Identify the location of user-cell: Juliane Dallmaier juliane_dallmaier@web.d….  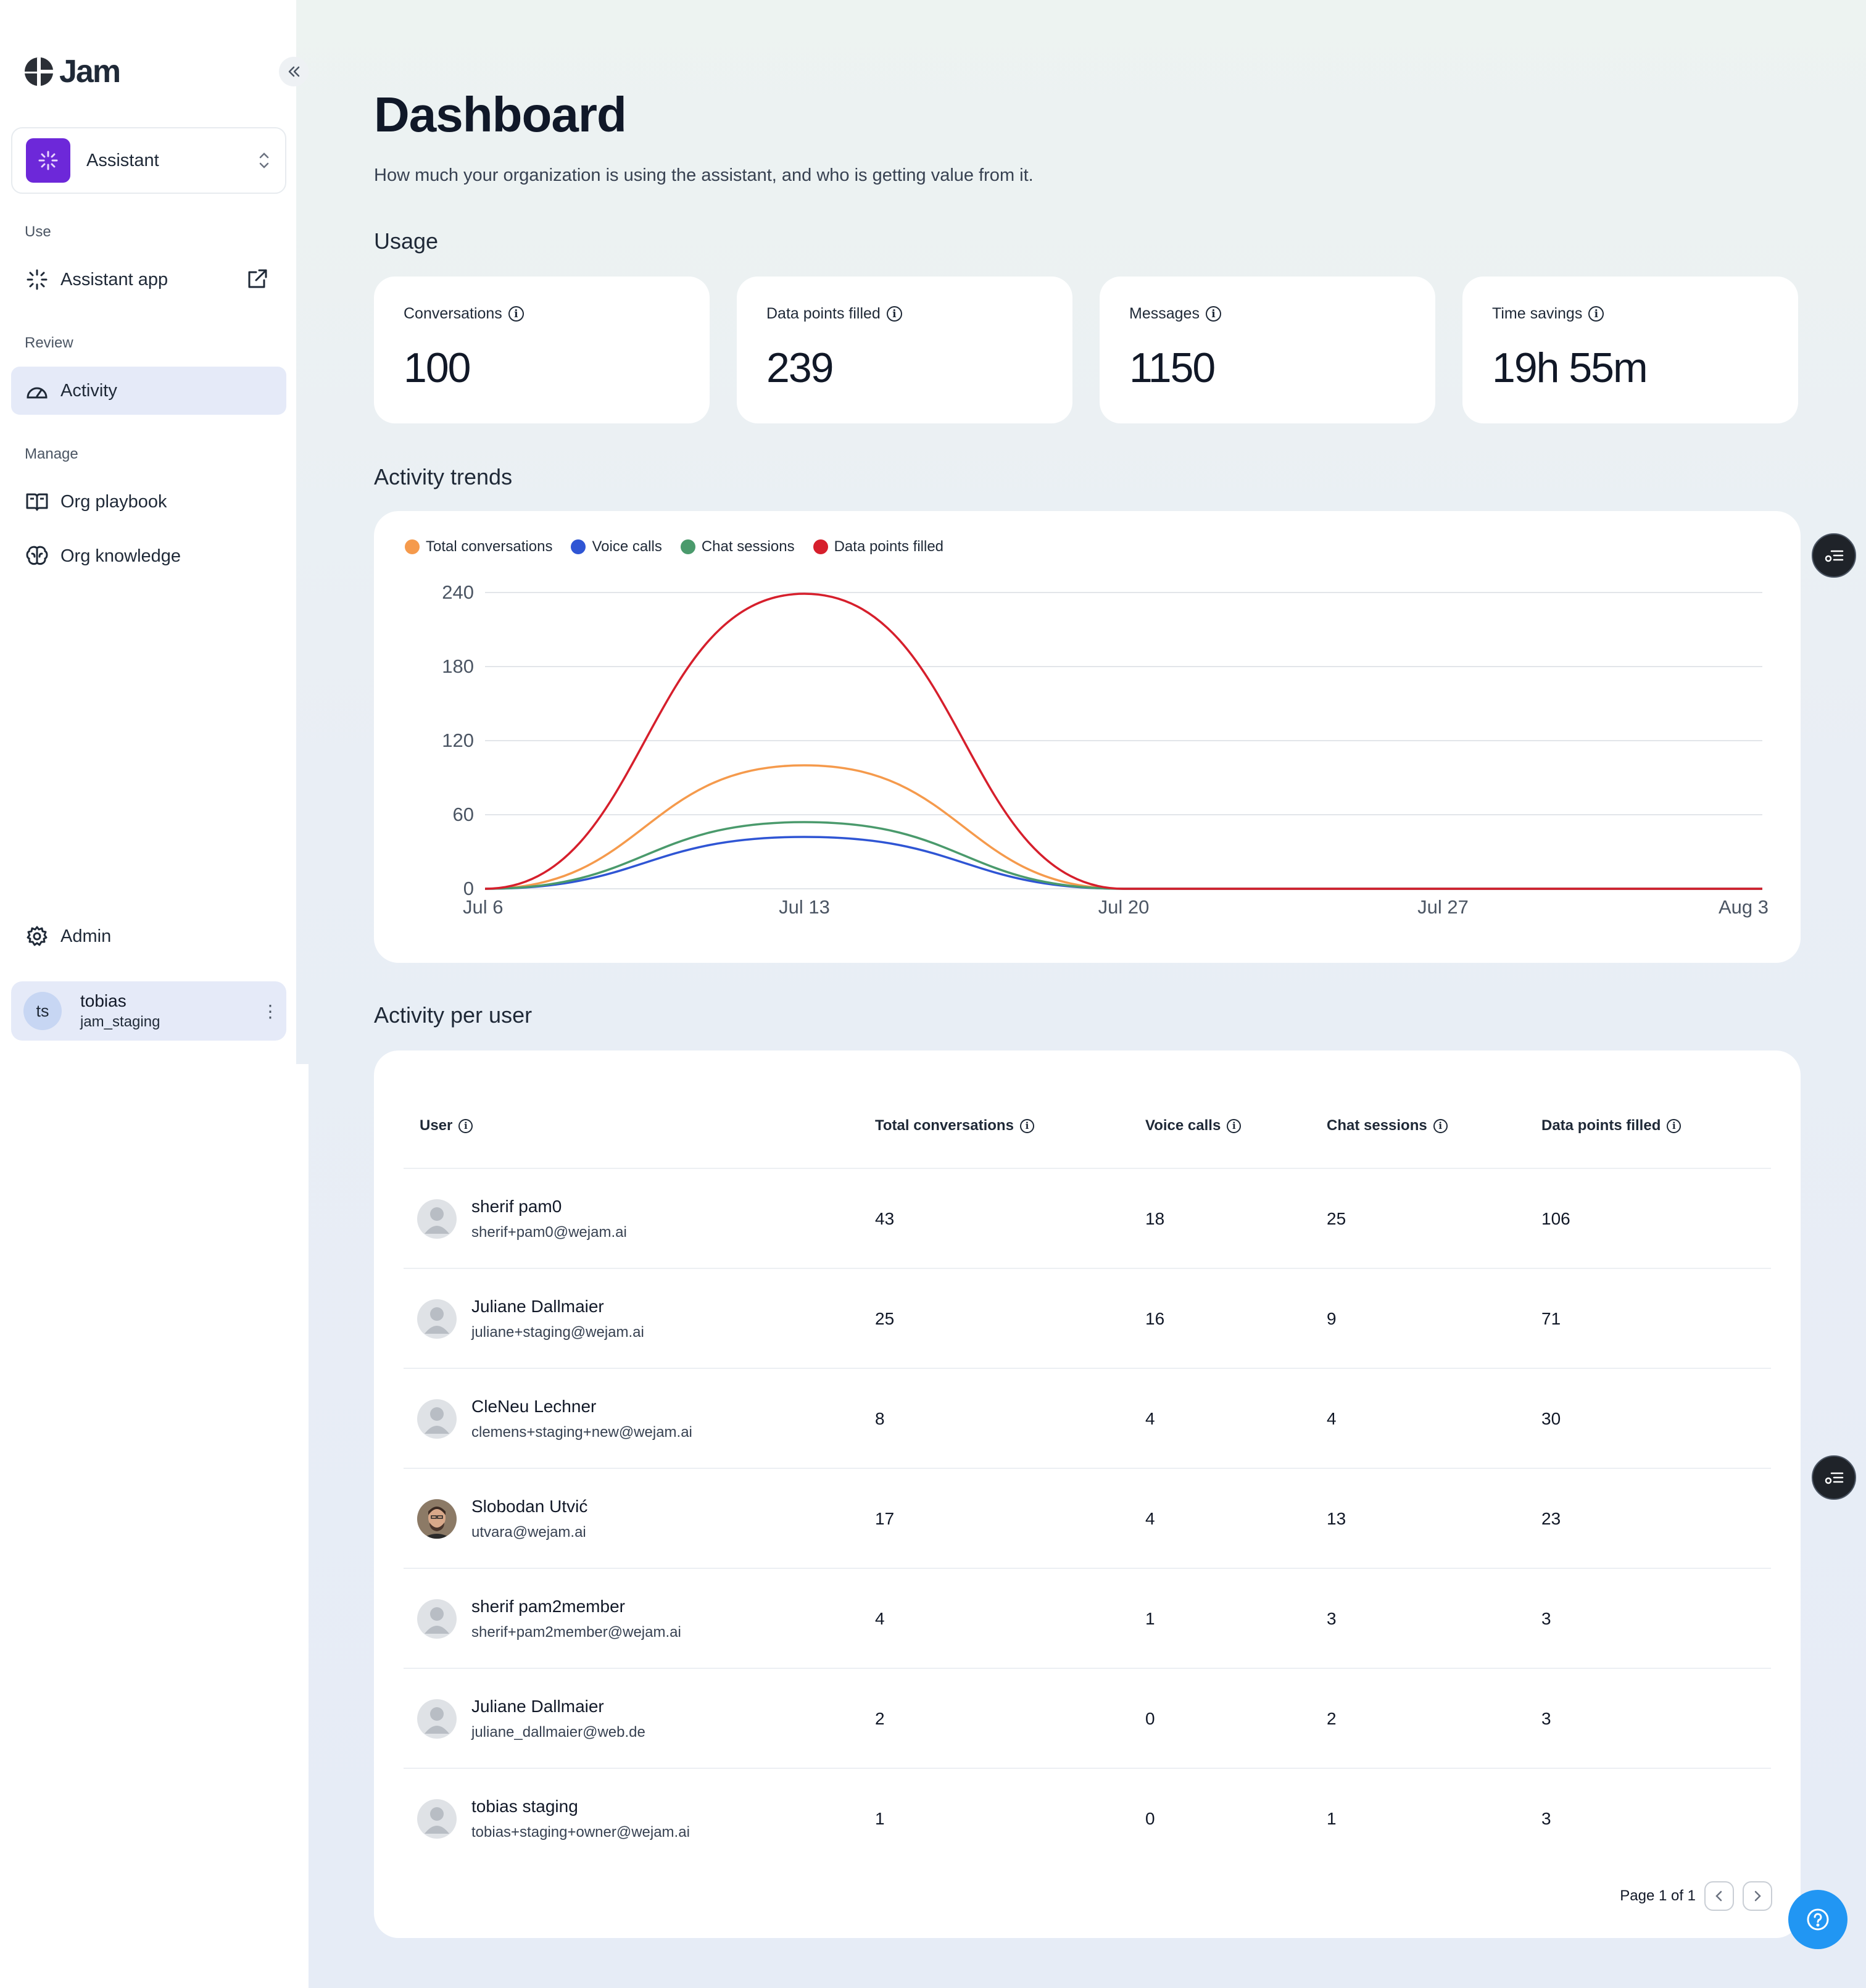
(531, 1719).